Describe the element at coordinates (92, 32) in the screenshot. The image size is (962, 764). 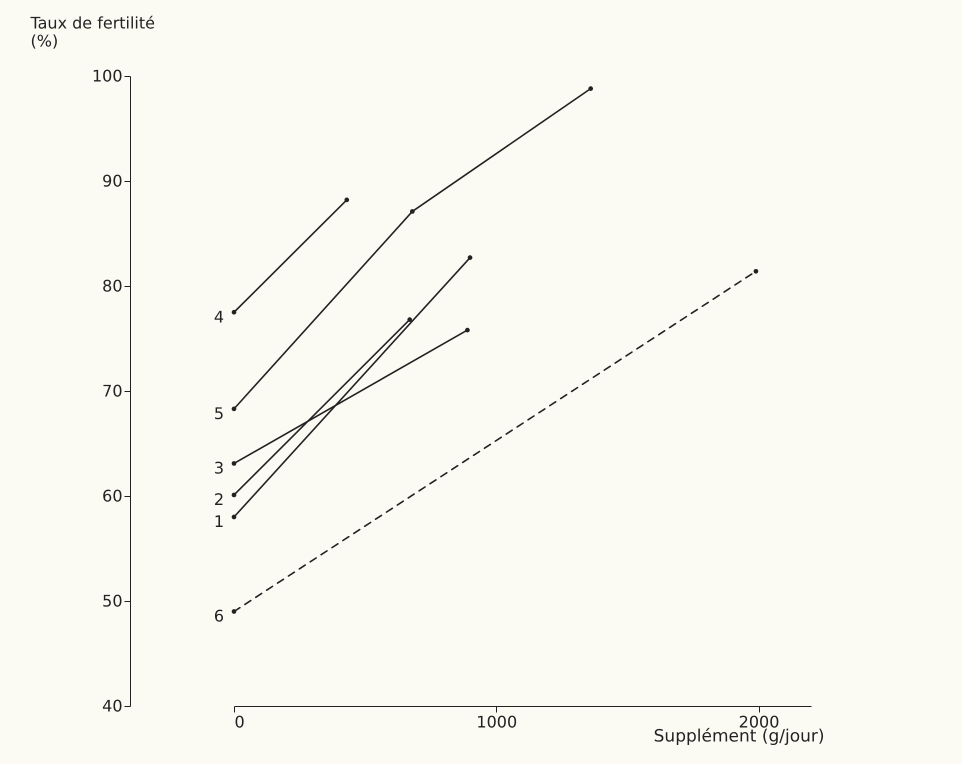
I see `y-axis-title: Taux de fertilité (%)` at that location.